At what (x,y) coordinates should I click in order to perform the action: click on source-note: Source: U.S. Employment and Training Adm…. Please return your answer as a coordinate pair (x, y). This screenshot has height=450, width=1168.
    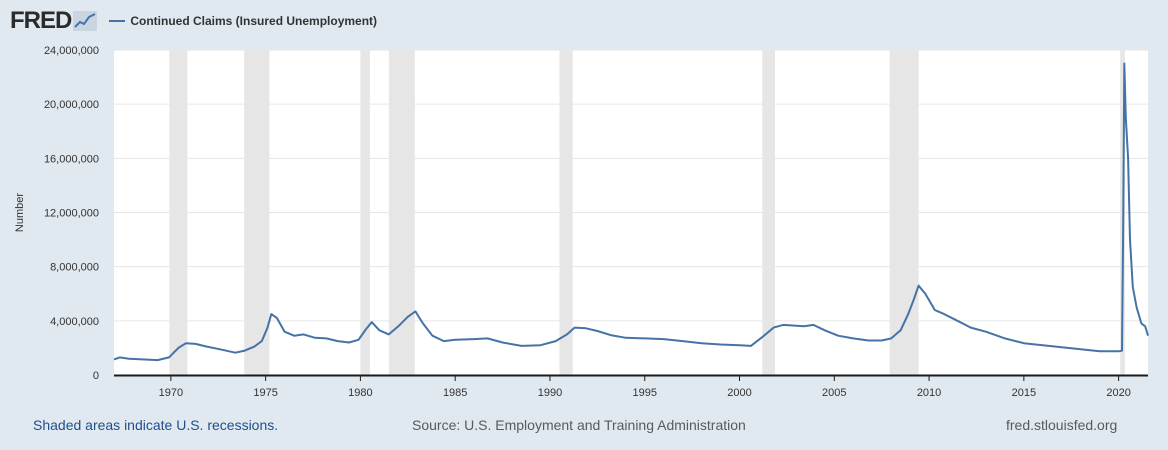
    Looking at the image, I should click on (579, 425).